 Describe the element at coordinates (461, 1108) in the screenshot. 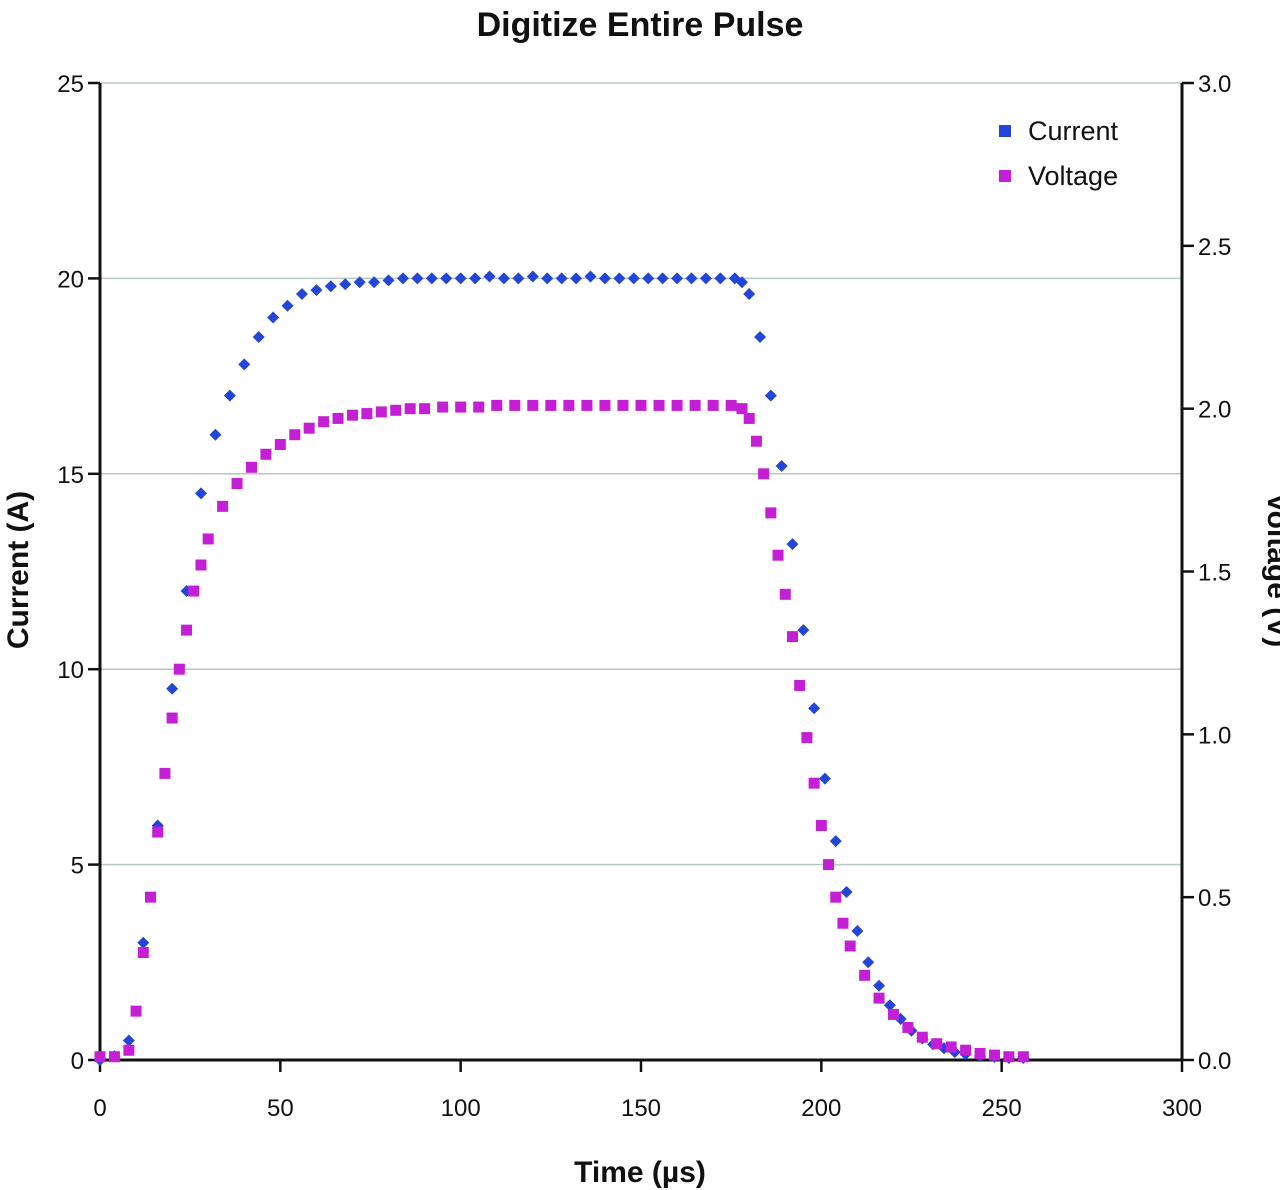

I see `x-tick-label: 100` at that location.